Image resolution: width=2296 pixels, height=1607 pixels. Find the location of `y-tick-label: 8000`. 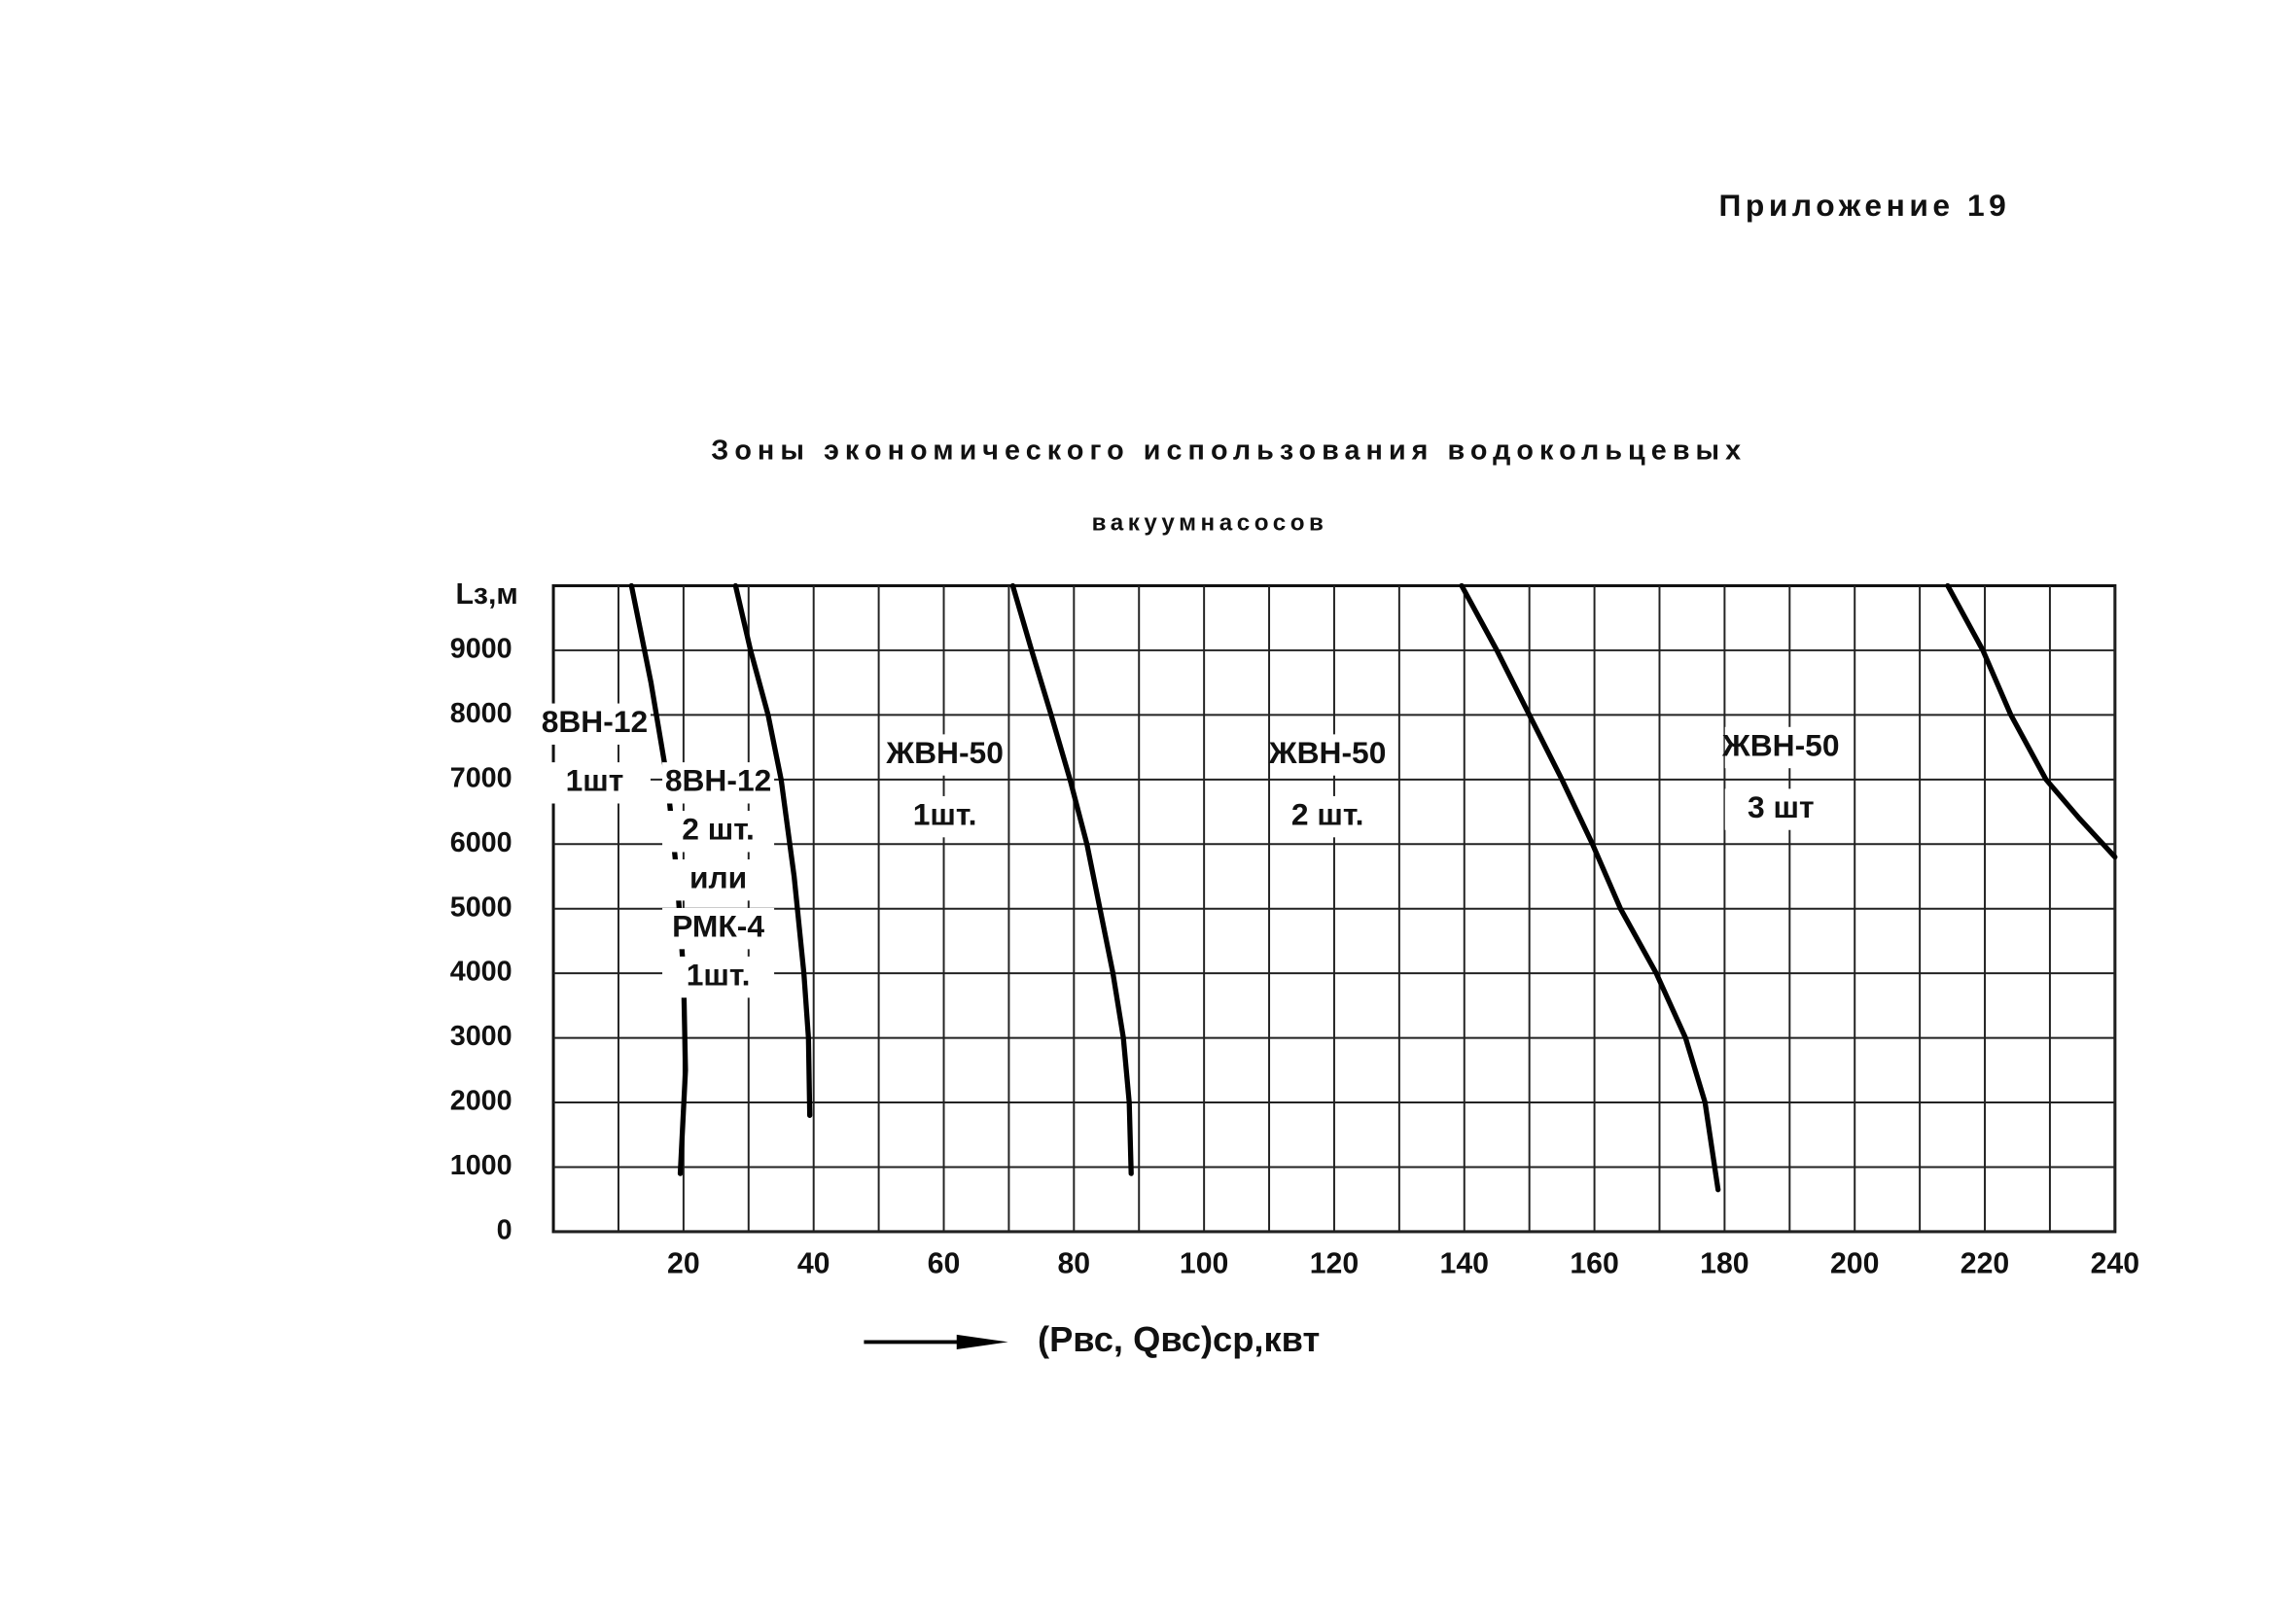

y-tick-label: 8000 is located at coordinates (481, 713).